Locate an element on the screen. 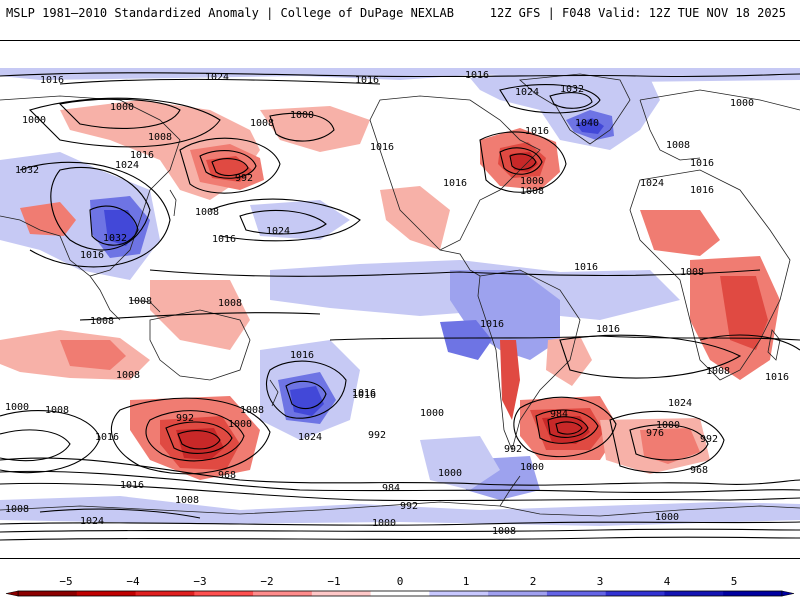 Image resolution: width=800 pixels, height=600 pixels. coast-africa is located at coordinates (710, 275).